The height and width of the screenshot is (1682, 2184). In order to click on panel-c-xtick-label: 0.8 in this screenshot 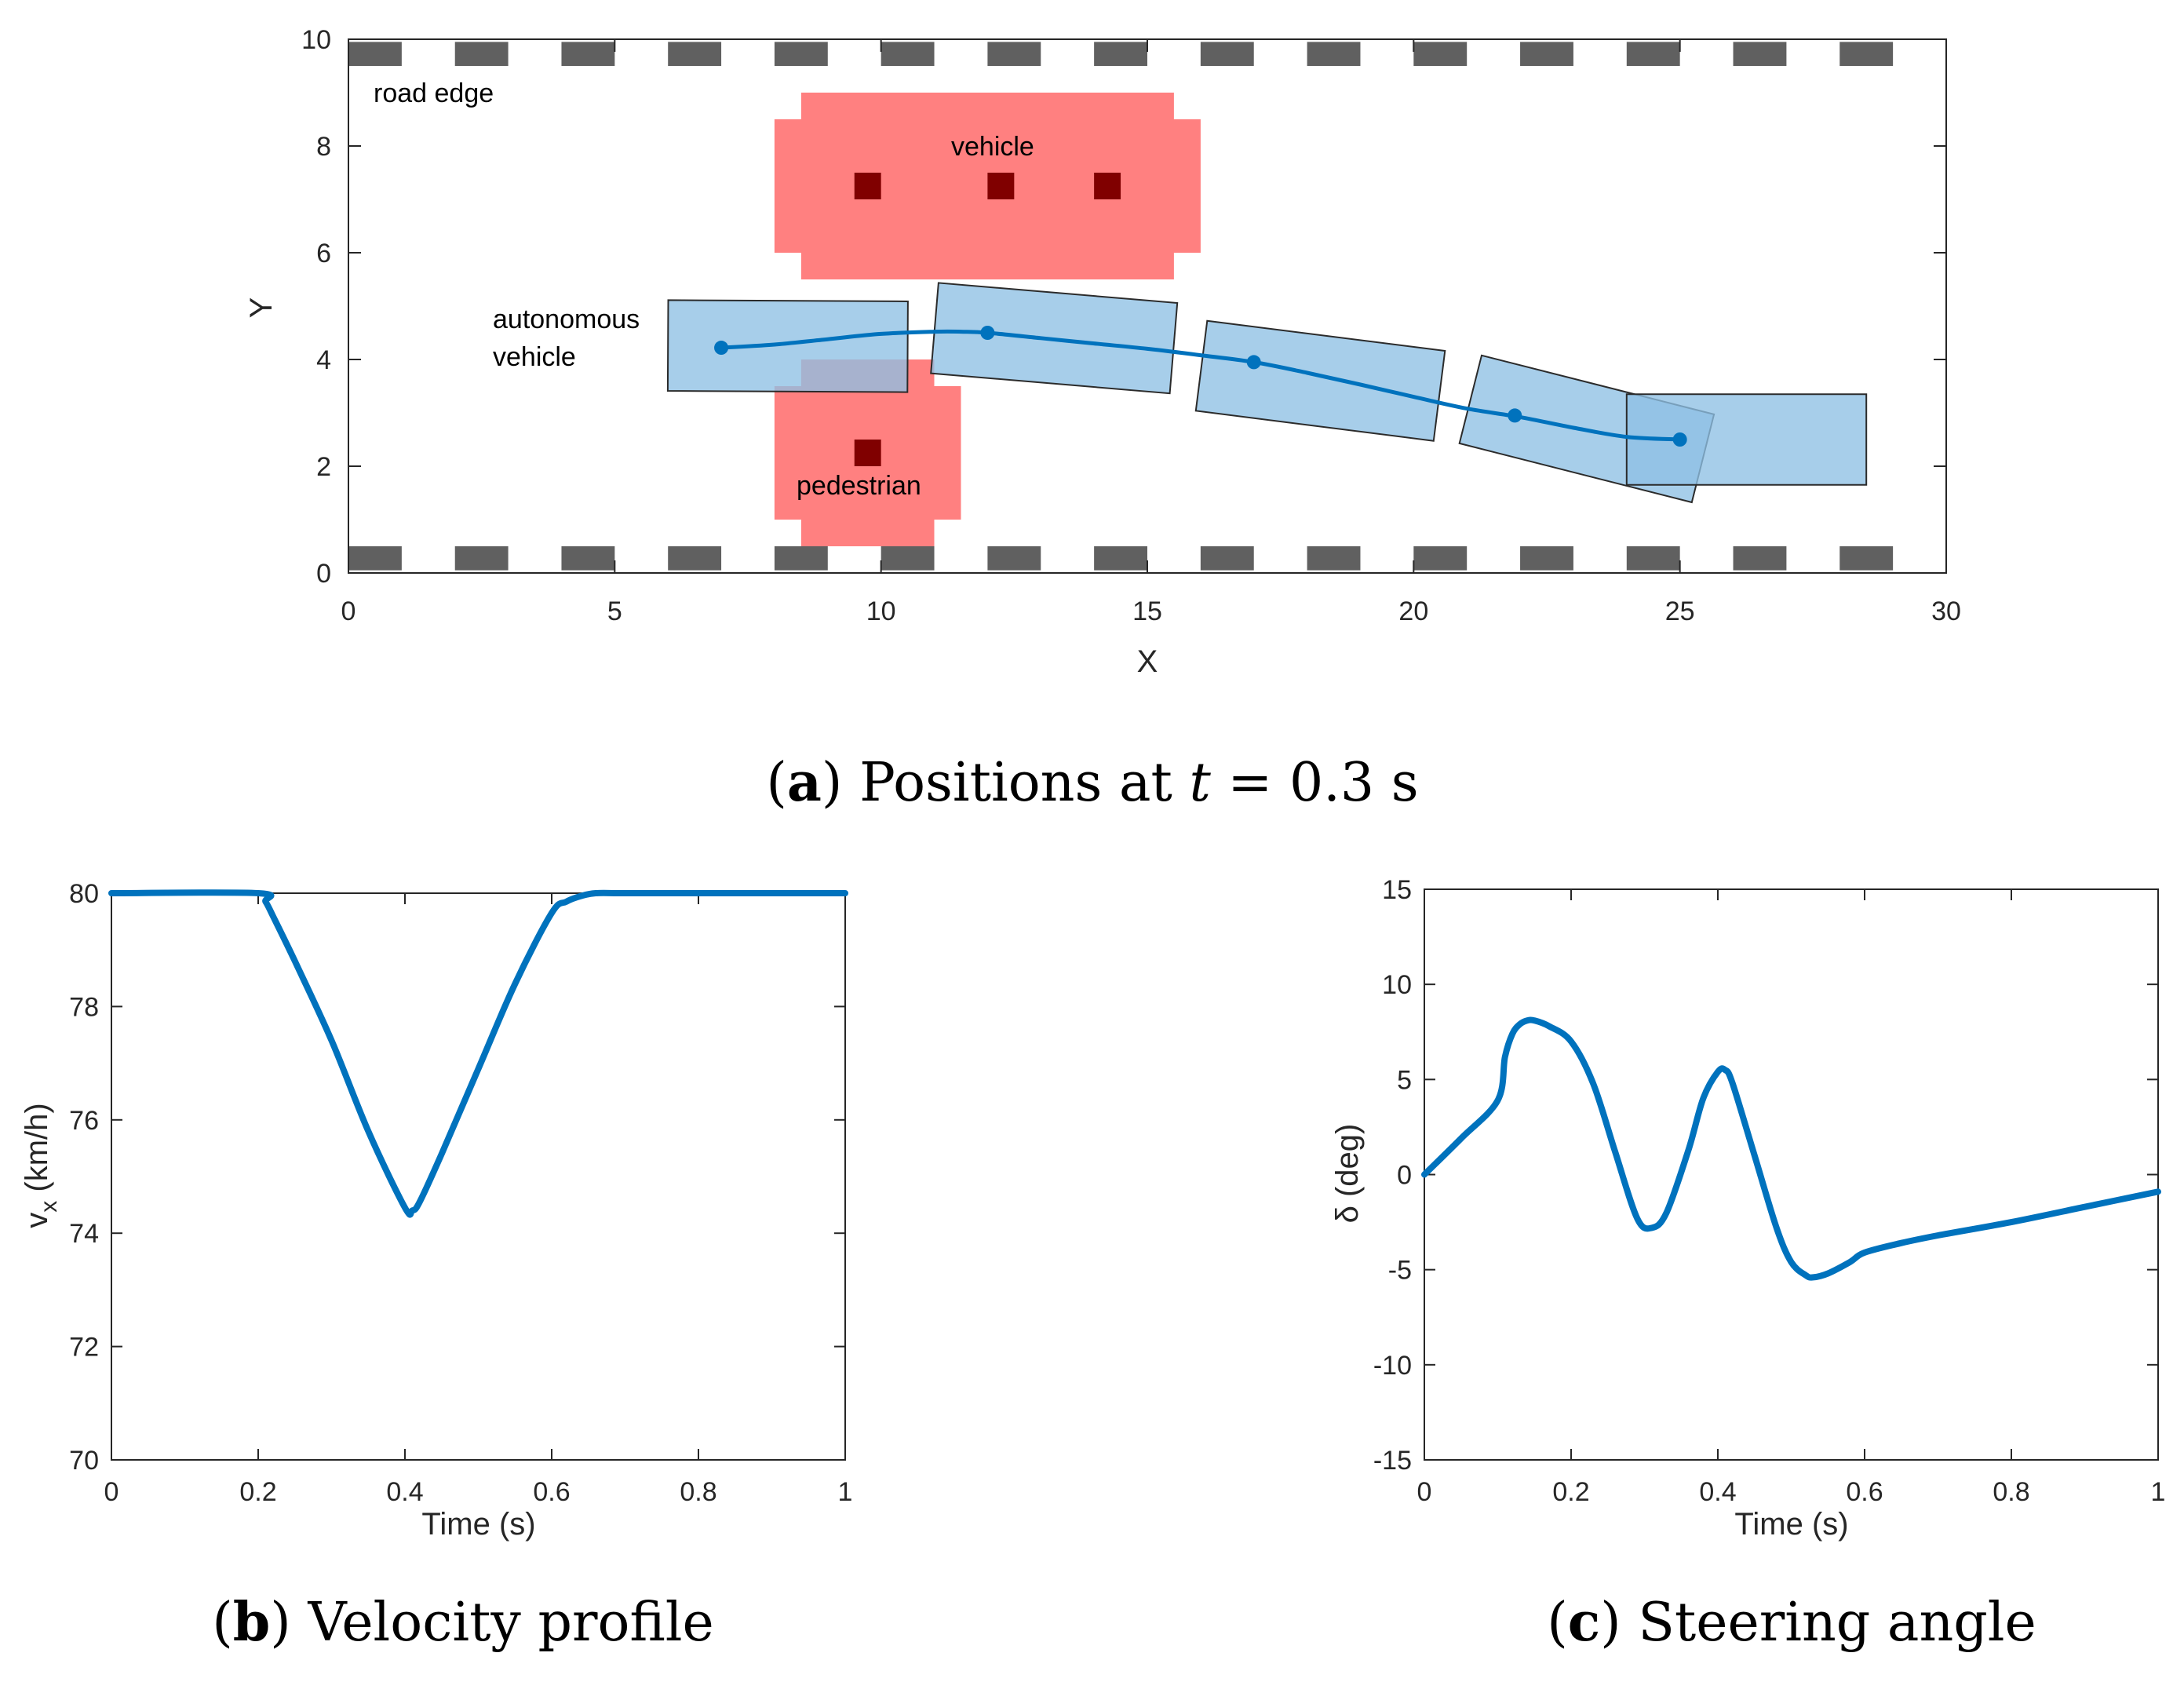, I will do `click(2011, 1492)`.